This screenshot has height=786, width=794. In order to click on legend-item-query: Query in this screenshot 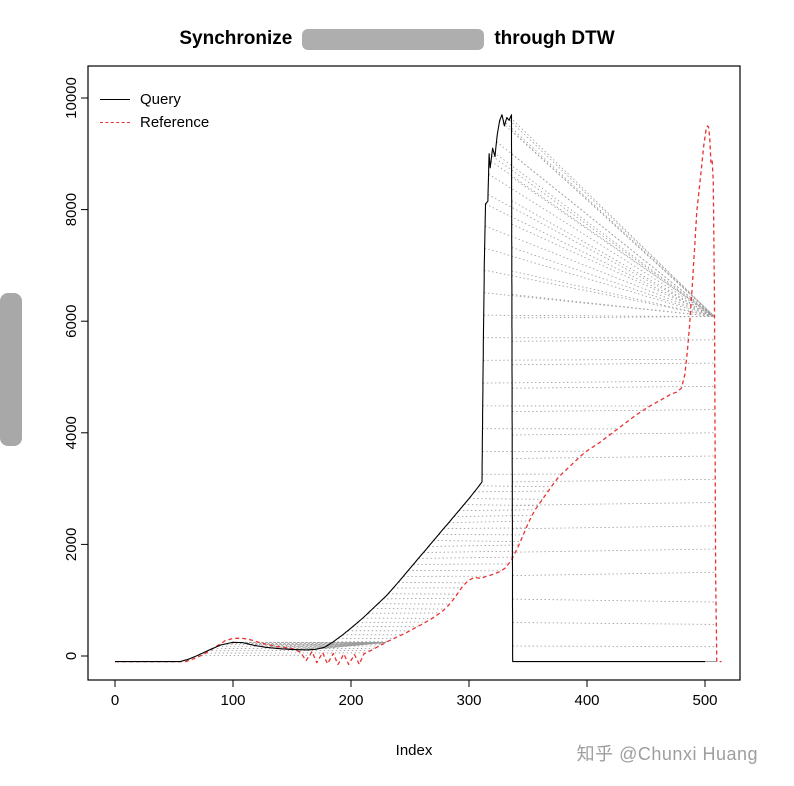, I will do `click(154, 99)`.